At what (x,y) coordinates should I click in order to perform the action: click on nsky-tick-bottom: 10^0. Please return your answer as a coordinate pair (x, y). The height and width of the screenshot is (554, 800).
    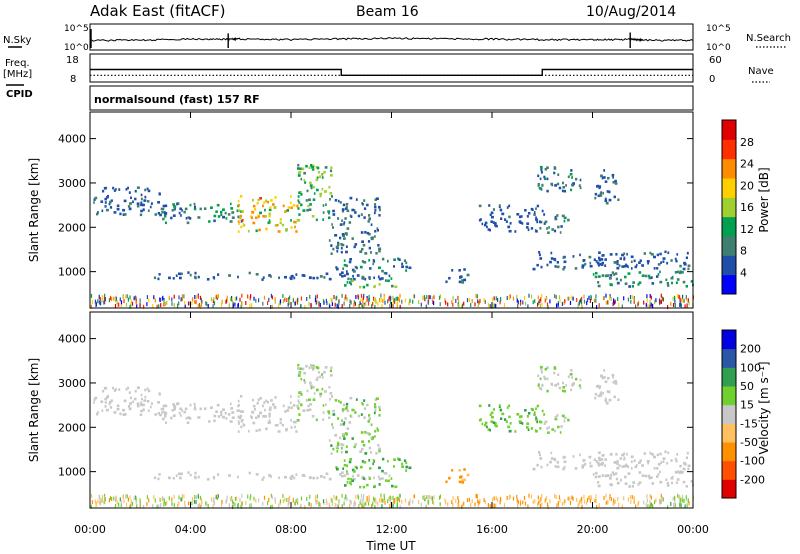
    Looking at the image, I should click on (76, 48).